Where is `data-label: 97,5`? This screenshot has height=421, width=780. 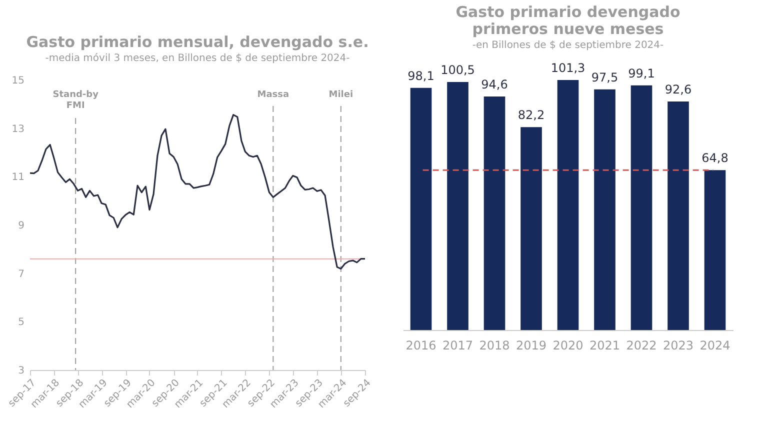 data-label: 97,5 is located at coordinates (604, 77).